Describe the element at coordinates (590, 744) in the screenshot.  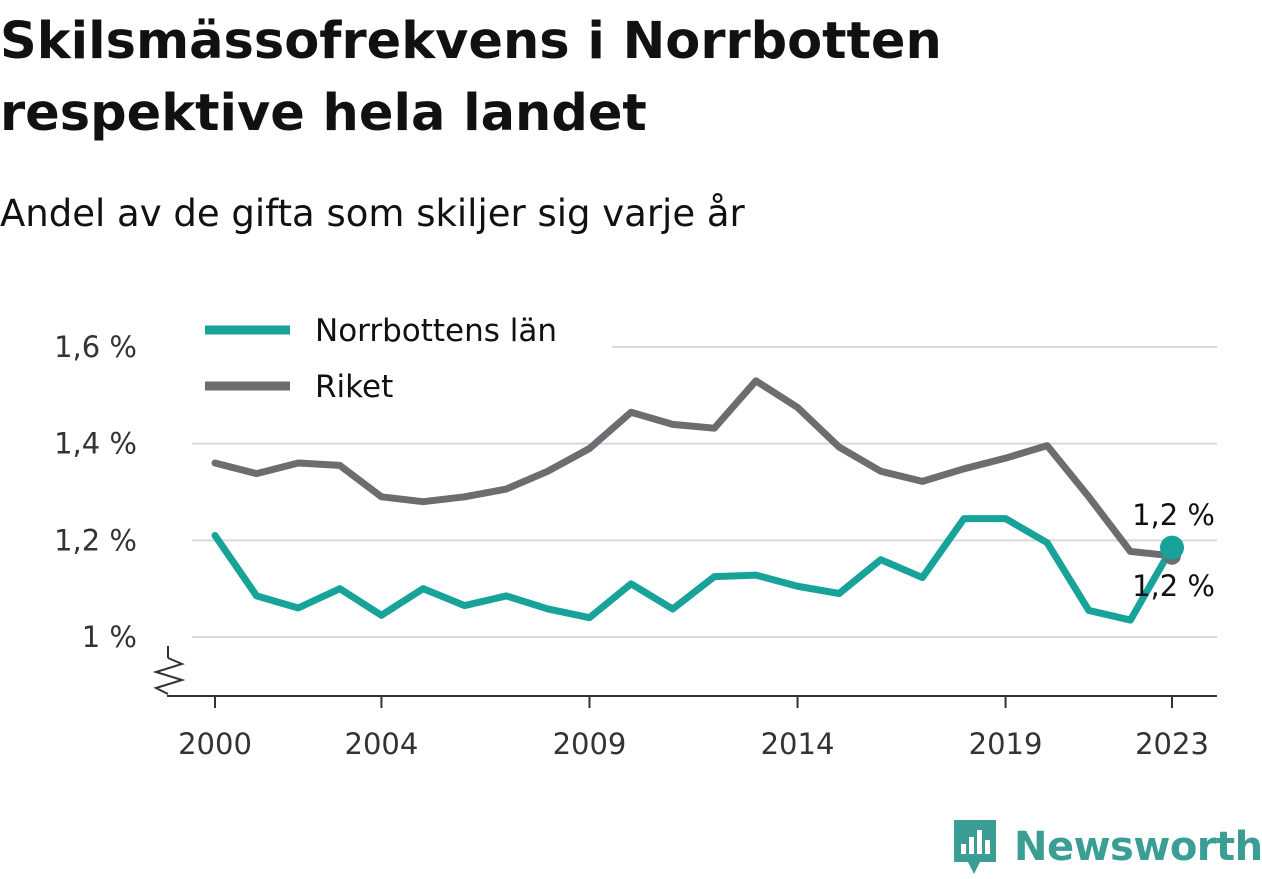
I see `x-tick-label: 2009` at that location.